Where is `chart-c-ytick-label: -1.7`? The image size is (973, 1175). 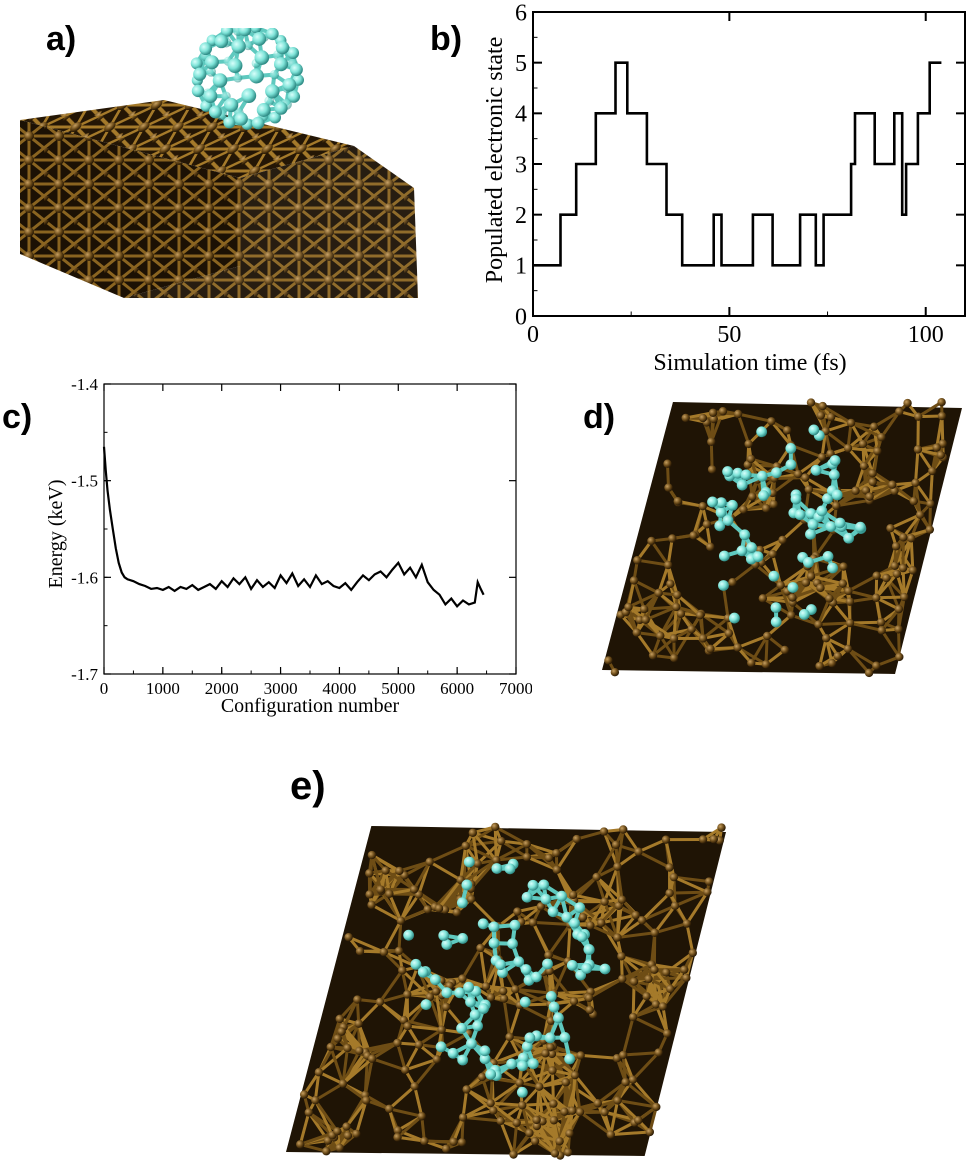 chart-c-ytick-label: -1.7 is located at coordinates (84, 674).